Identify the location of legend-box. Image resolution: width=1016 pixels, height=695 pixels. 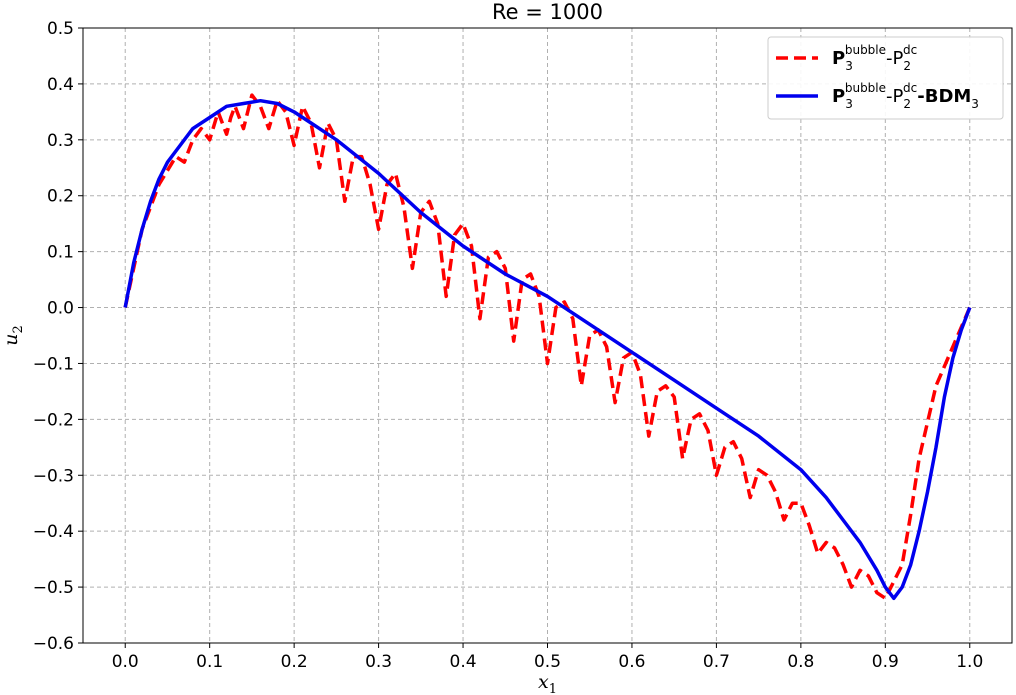
(885, 78).